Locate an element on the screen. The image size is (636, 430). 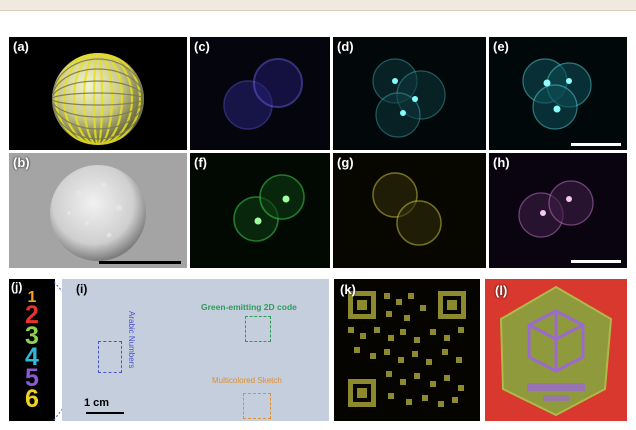
panel-d-cyan-microspheres is located at coordinates (409, 98).